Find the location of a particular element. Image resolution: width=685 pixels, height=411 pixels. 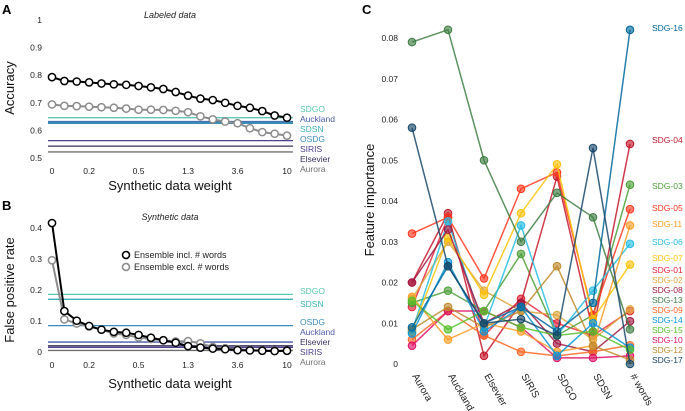

y-tick-label: 0.01 is located at coordinates (389, 323).